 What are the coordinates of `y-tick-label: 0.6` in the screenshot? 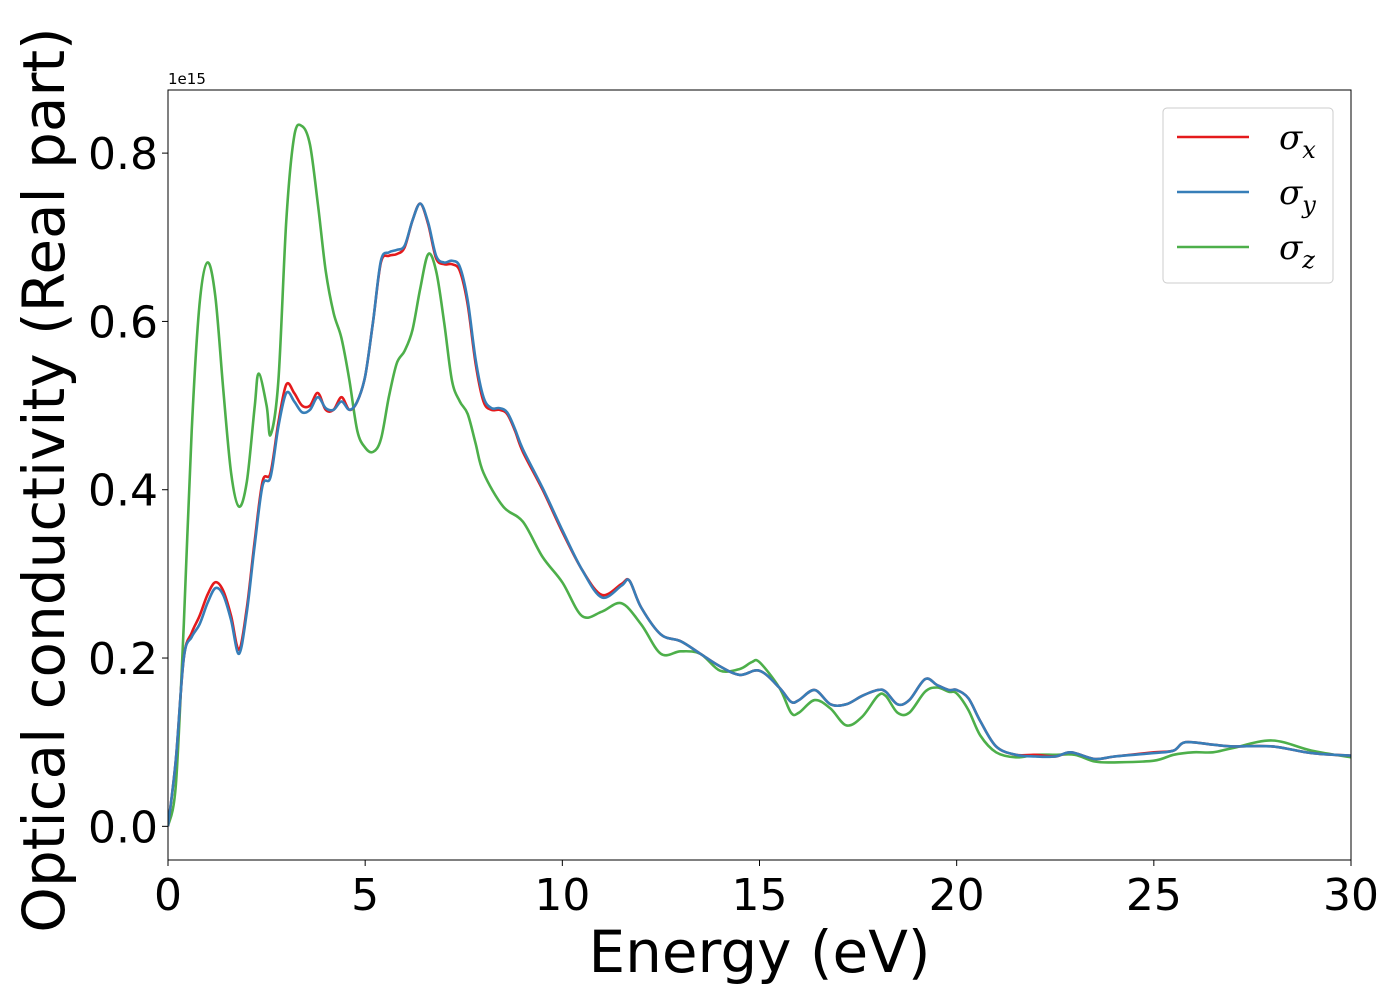 It's located at (123, 322).